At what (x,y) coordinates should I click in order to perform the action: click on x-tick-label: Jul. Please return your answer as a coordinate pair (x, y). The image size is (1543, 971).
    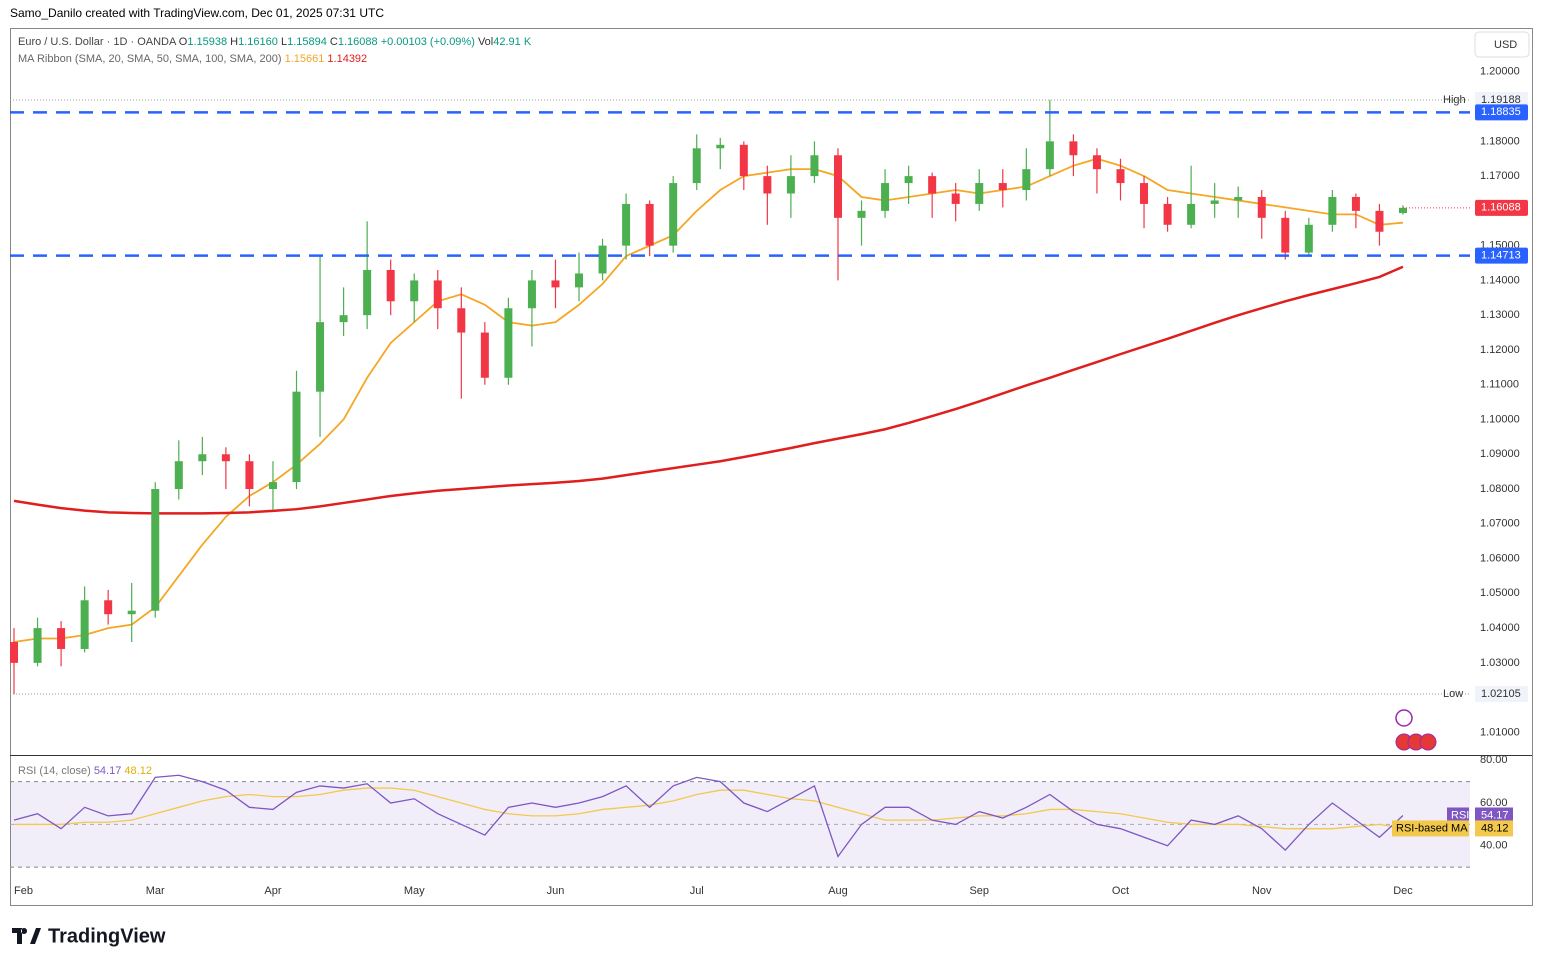
    Looking at the image, I should click on (697, 891).